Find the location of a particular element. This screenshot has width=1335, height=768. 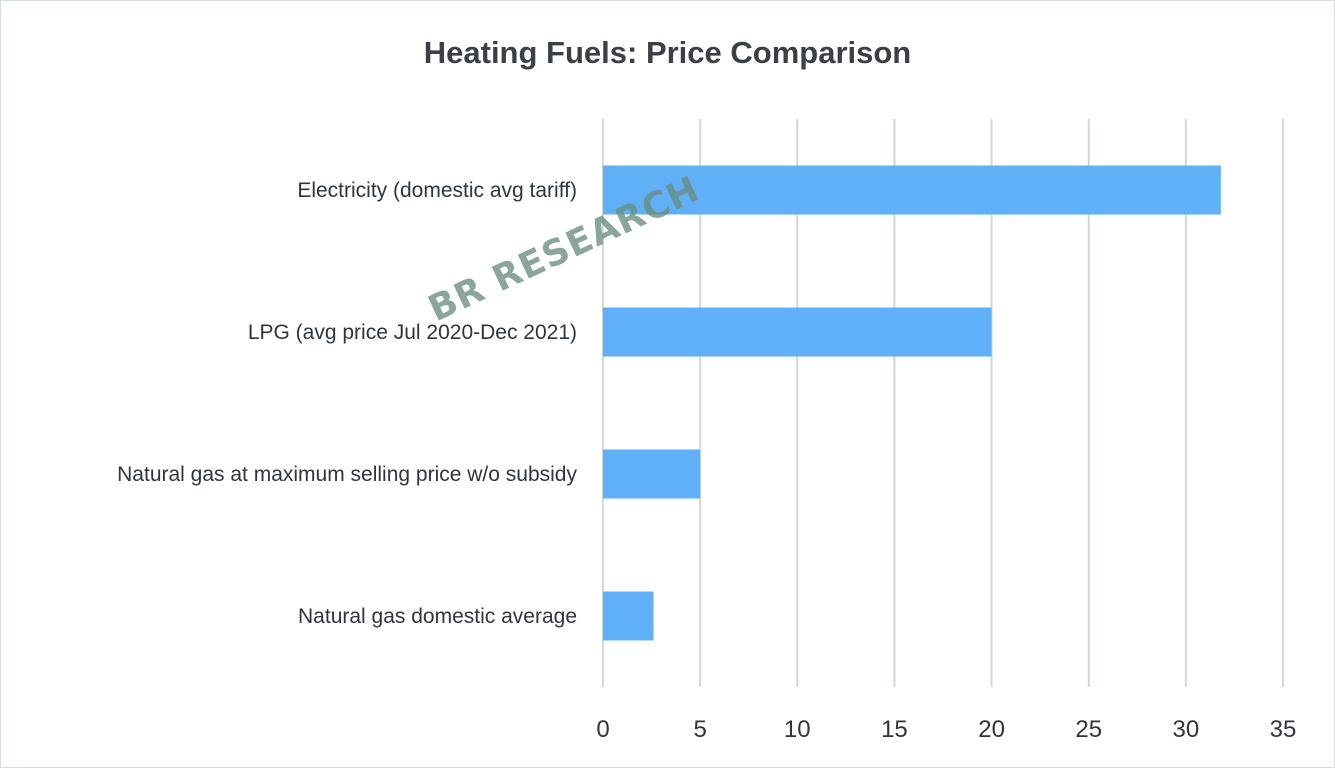

x-tick-label: 35 is located at coordinates (1283, 729).